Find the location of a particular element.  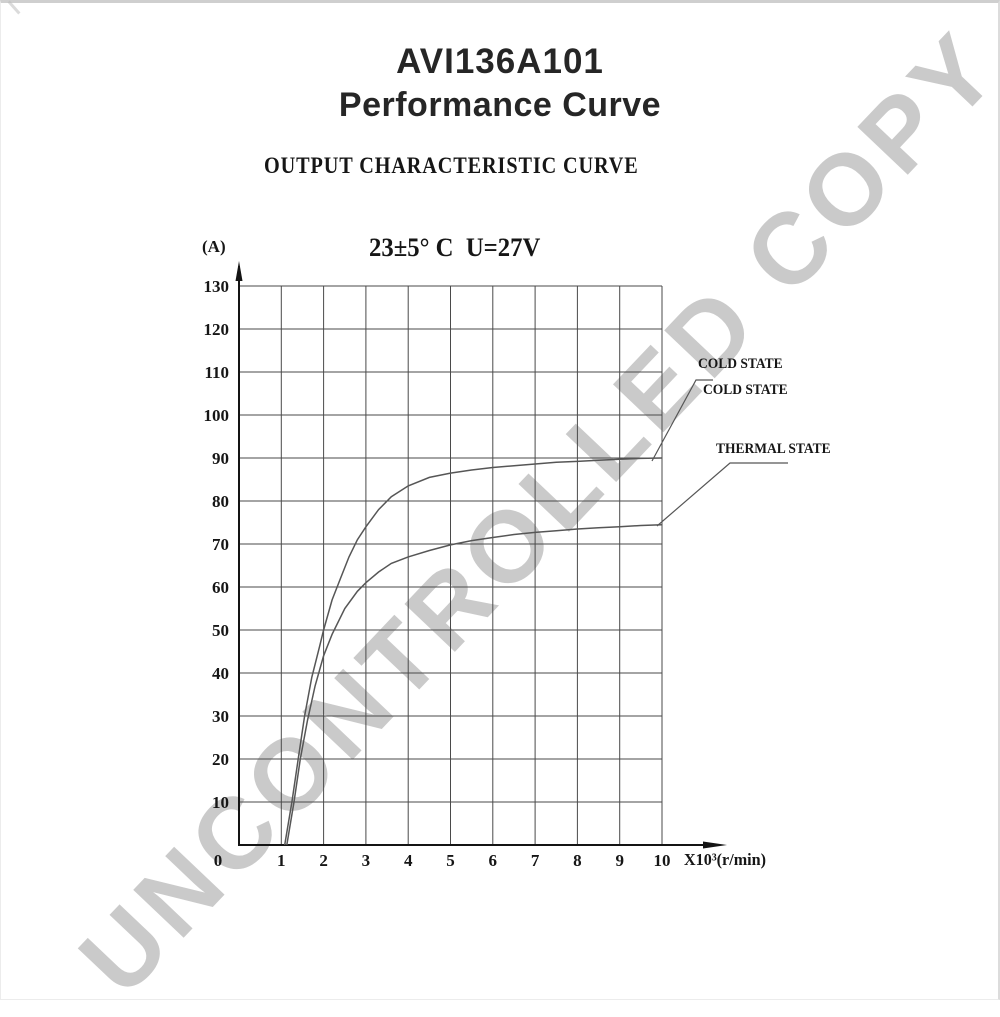

y-tick-label: 40 is located at coordinates (220, 673).